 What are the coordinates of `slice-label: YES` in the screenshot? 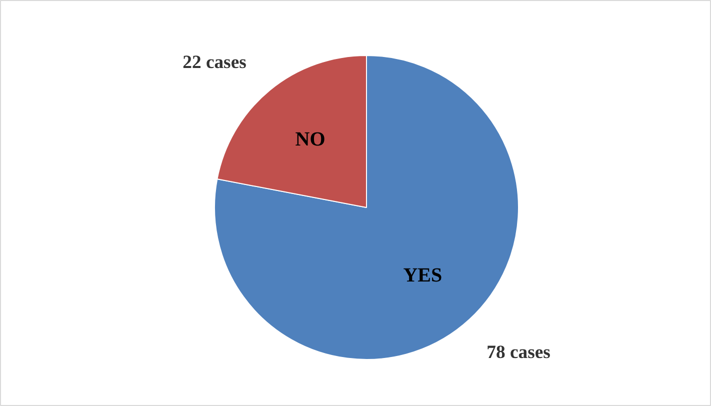 It's located at (422, 275).